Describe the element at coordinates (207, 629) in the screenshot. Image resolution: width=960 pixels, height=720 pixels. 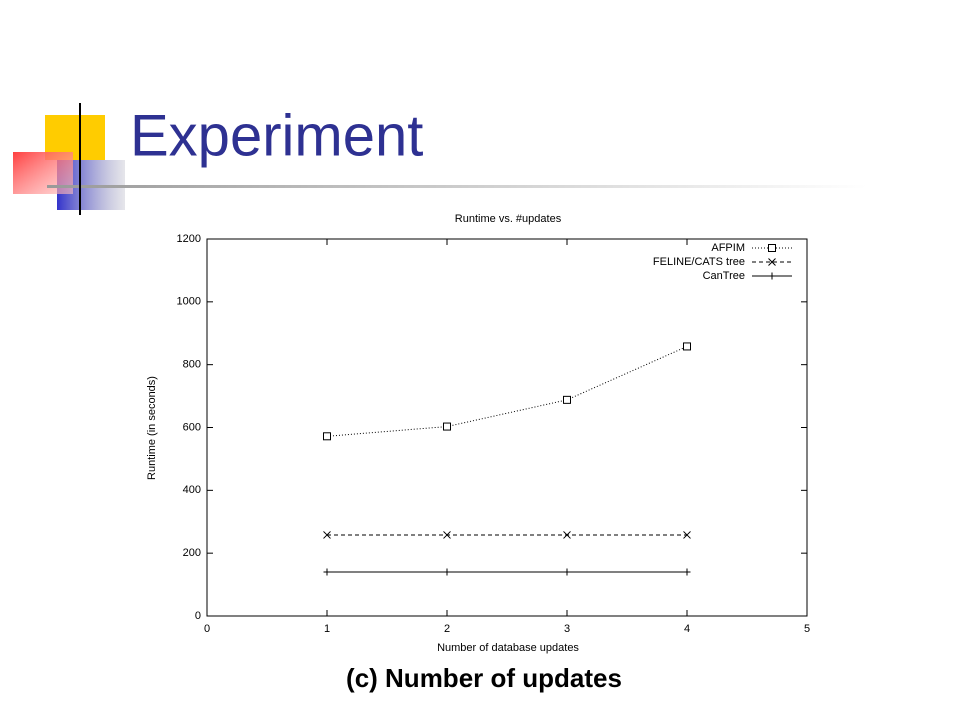
I see `x-tick-label: 0` at that location.